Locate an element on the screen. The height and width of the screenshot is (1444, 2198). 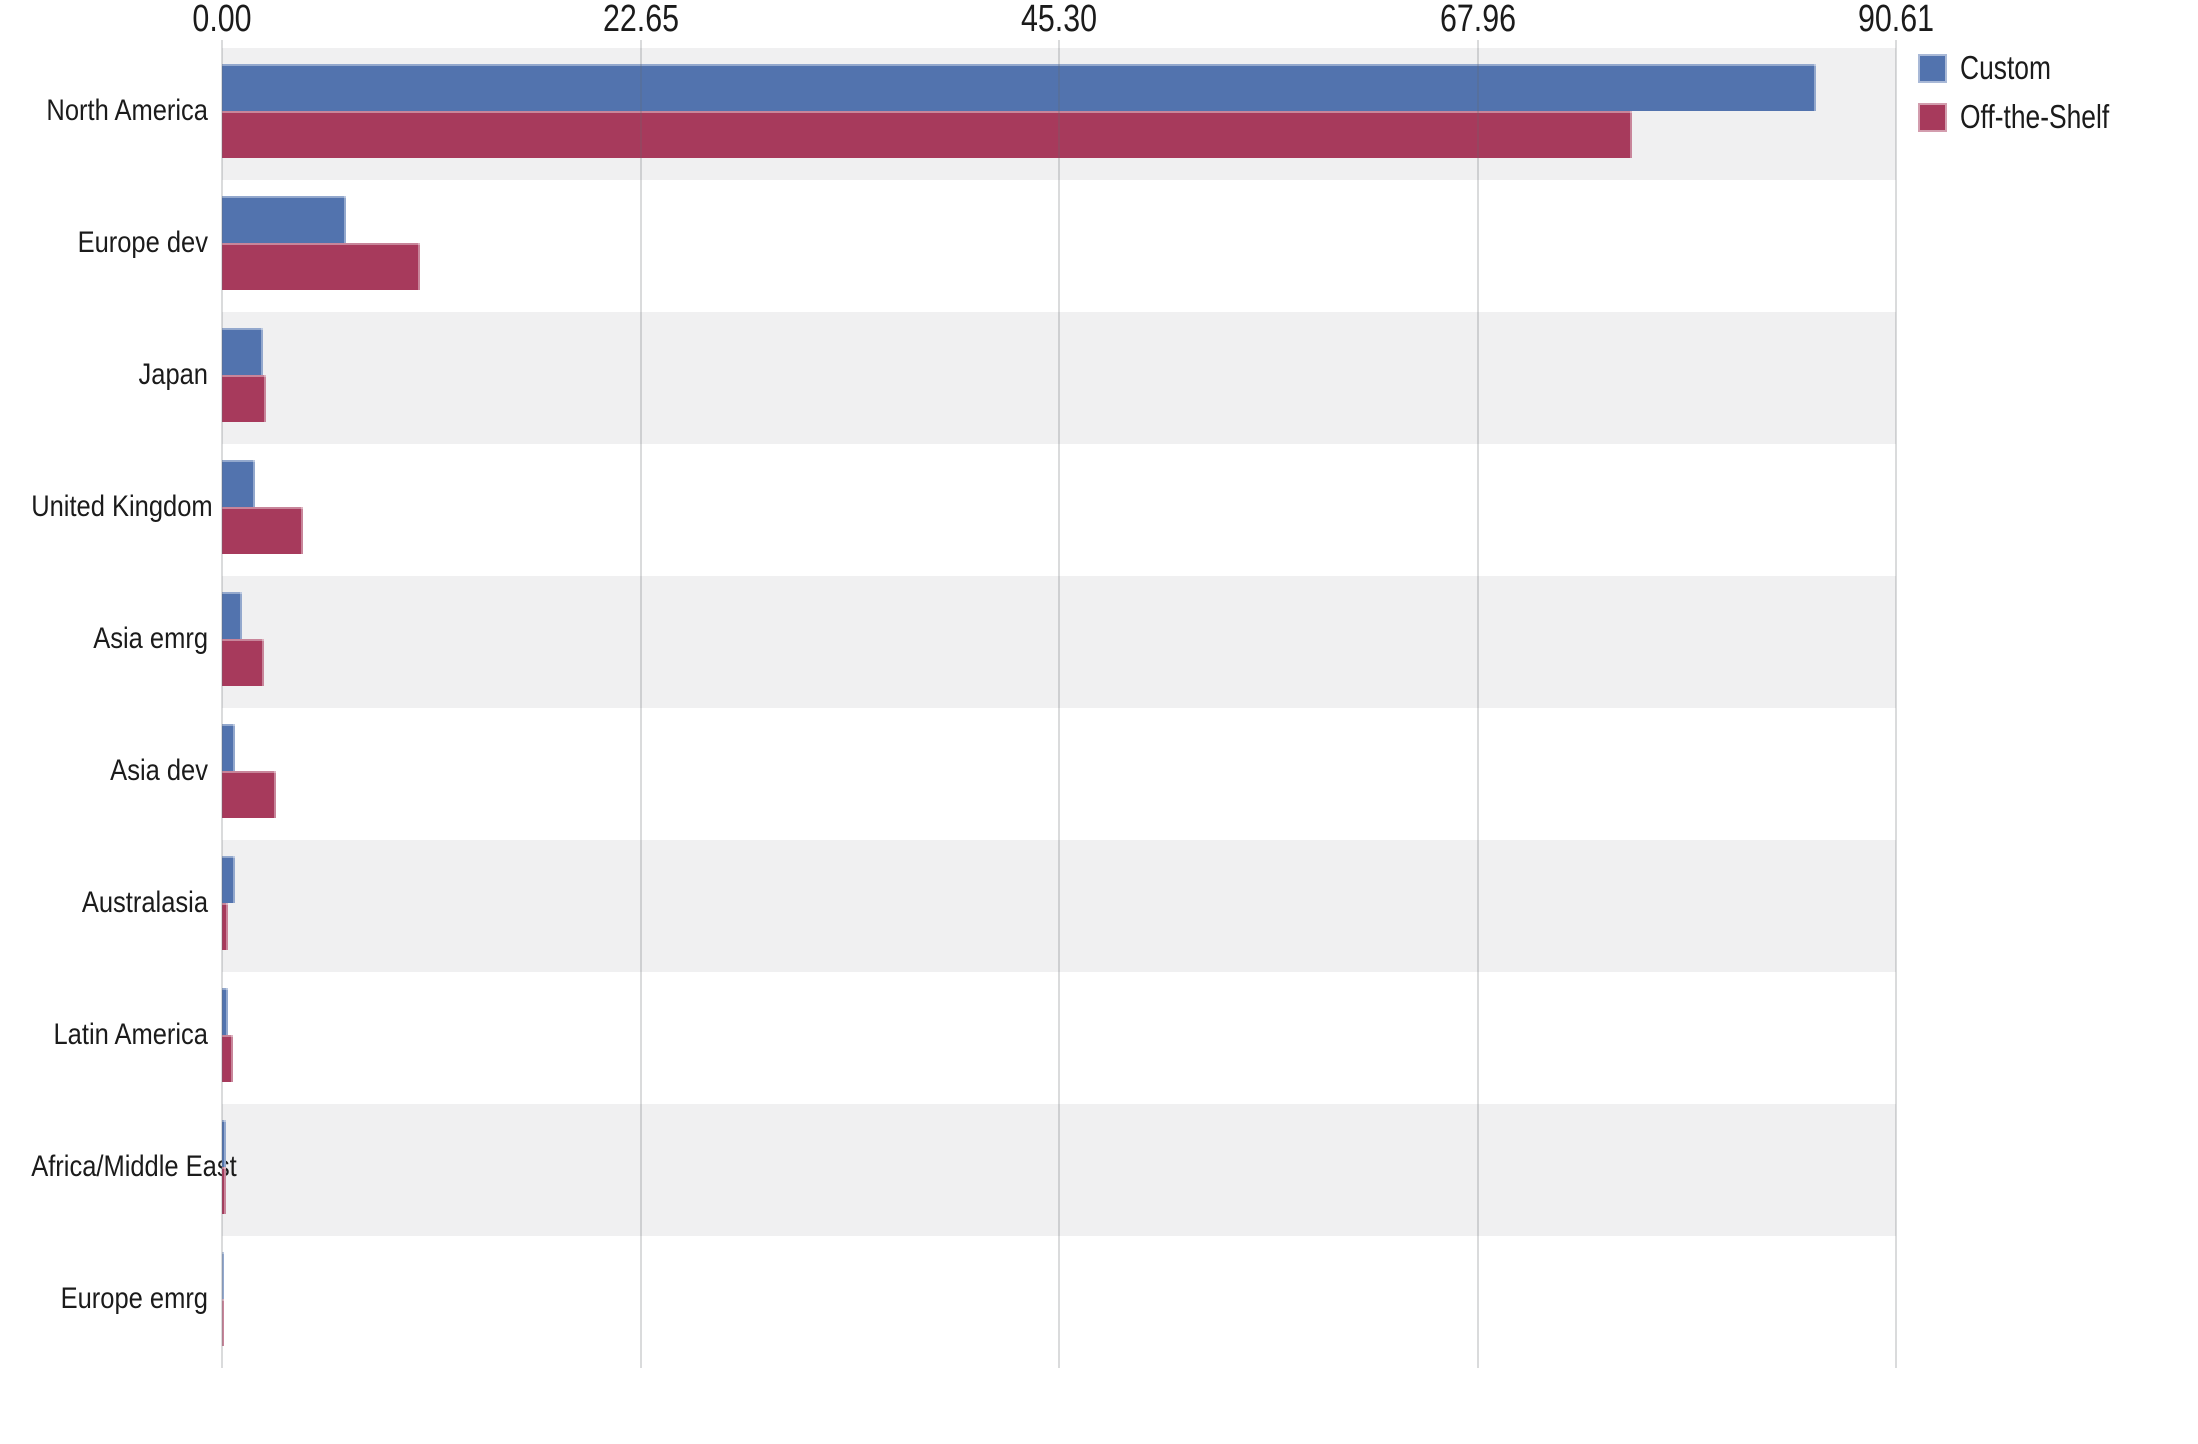
y-axis-line is located at coordinates (222, 704).